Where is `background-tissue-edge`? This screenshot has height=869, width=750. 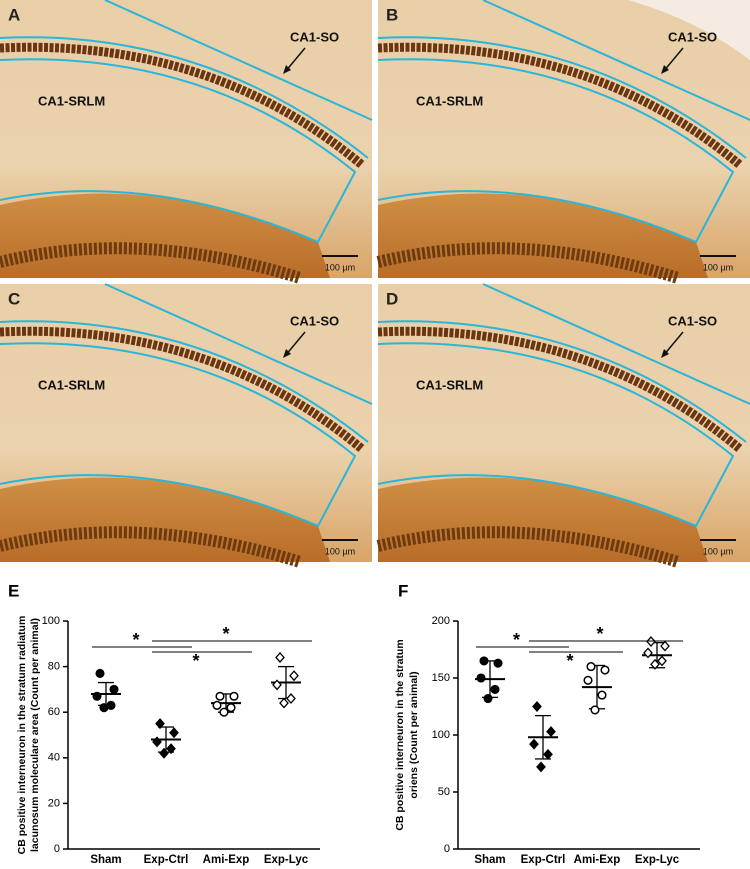
background-tissue-edge is located at coordinates (689, 30).